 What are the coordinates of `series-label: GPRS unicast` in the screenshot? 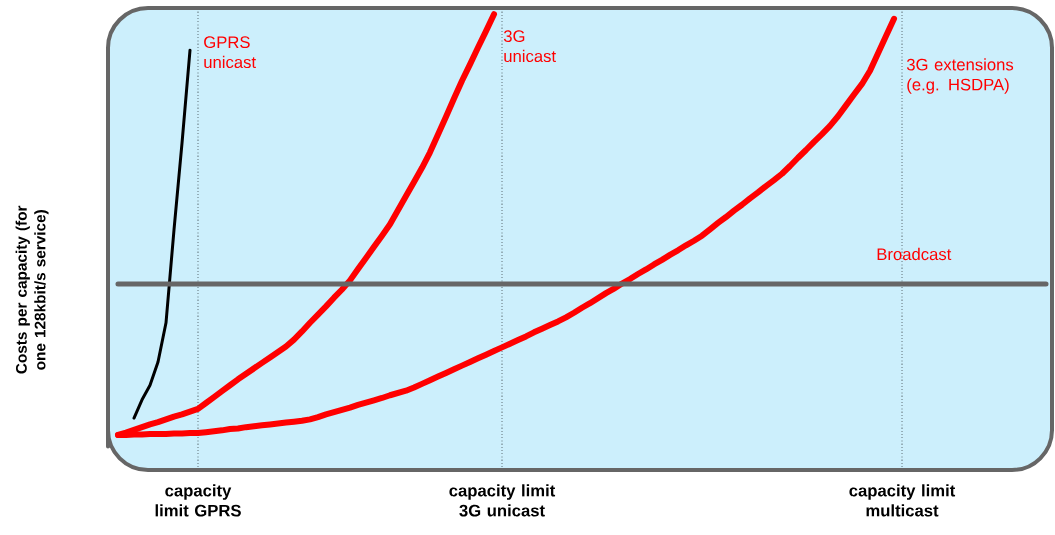 It's located at (230, 52).